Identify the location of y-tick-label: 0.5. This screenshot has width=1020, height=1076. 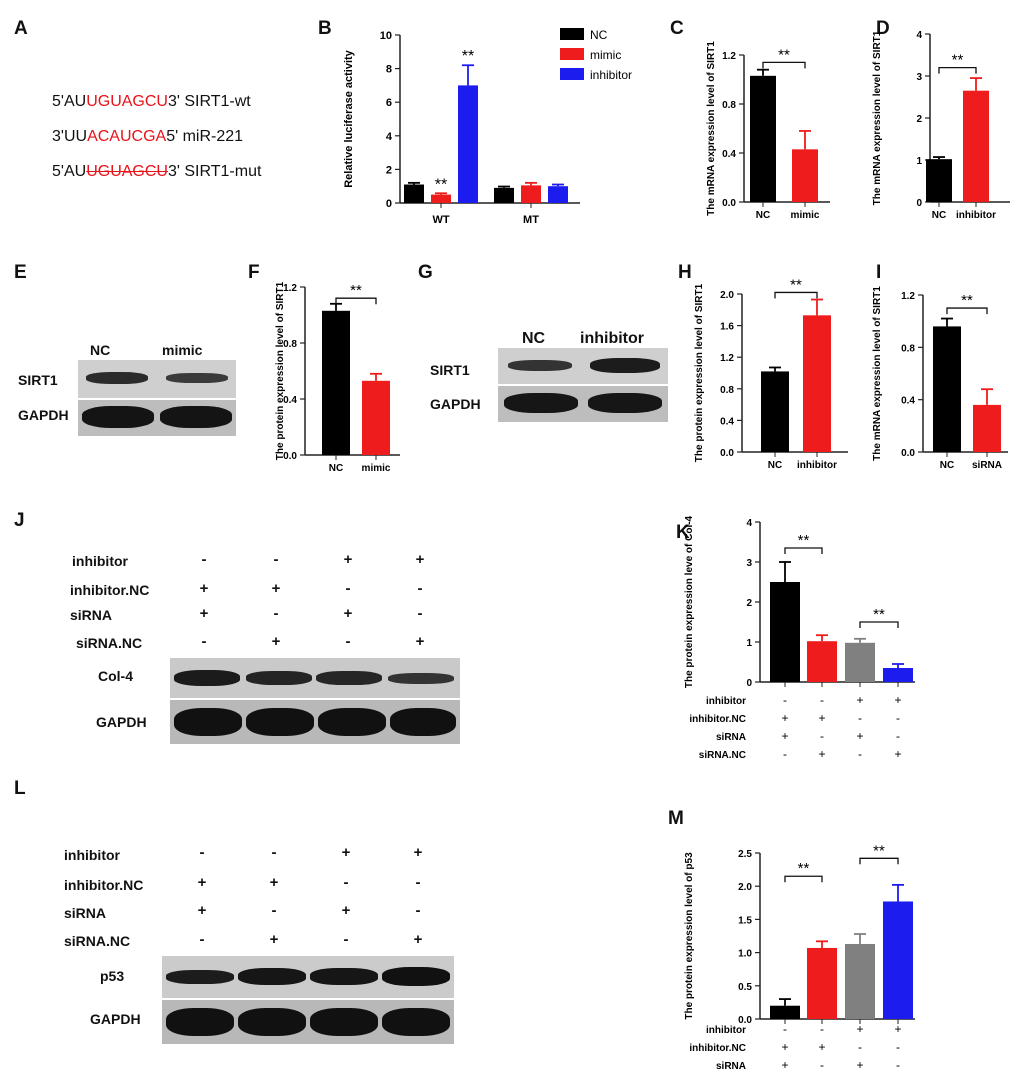
(745, 987).